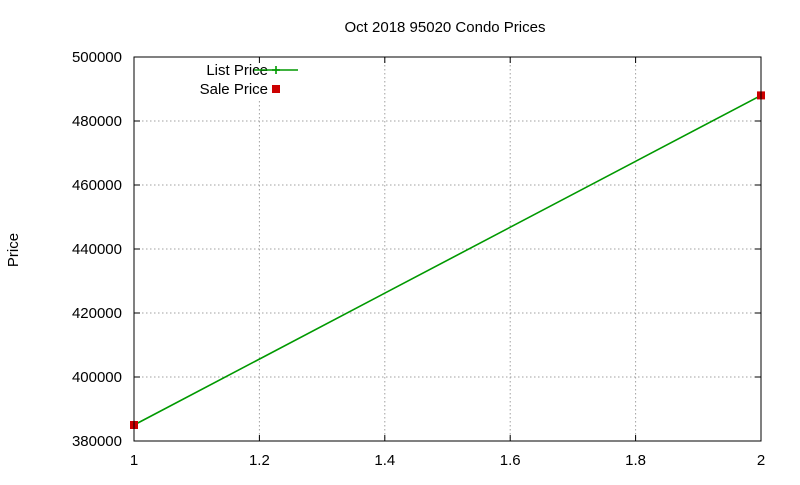 This screenshot has width=800, height=485. I want to click on y-tick-label: 480000, so click(97, 121).